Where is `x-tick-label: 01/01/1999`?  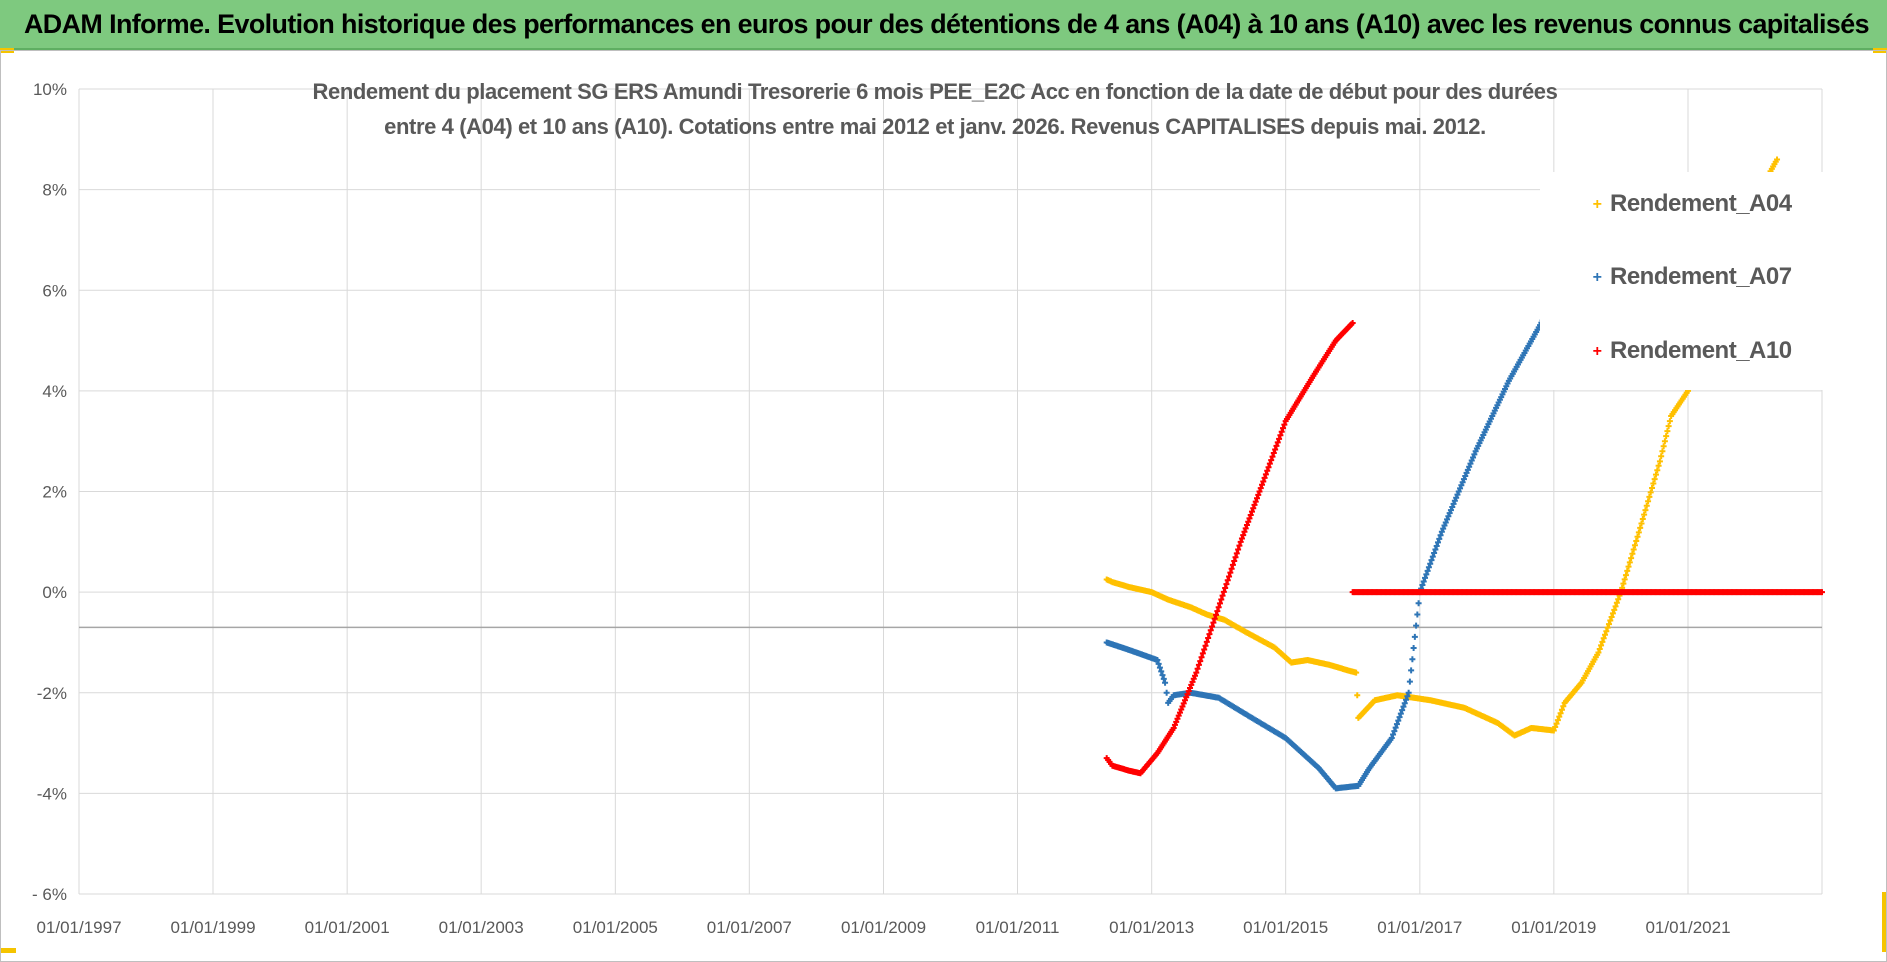
x-tick-label: 01/01/1999 is located at coordinates (212, 927).